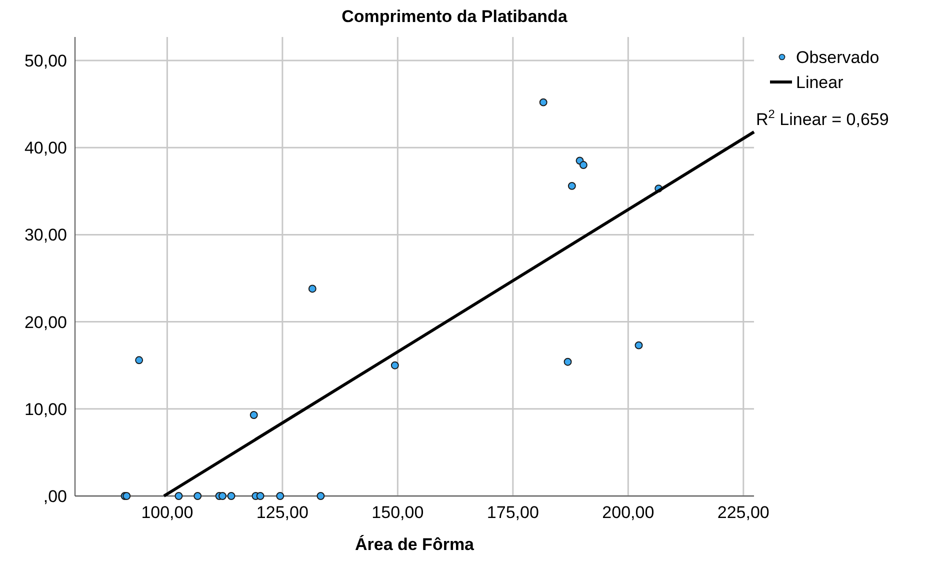 This screenshot has height=572, width=940. What do you see at coordinates (45, 60) in the screenshot?
I see `y-tick-label: 50,00` at bounding box center [45, 60].